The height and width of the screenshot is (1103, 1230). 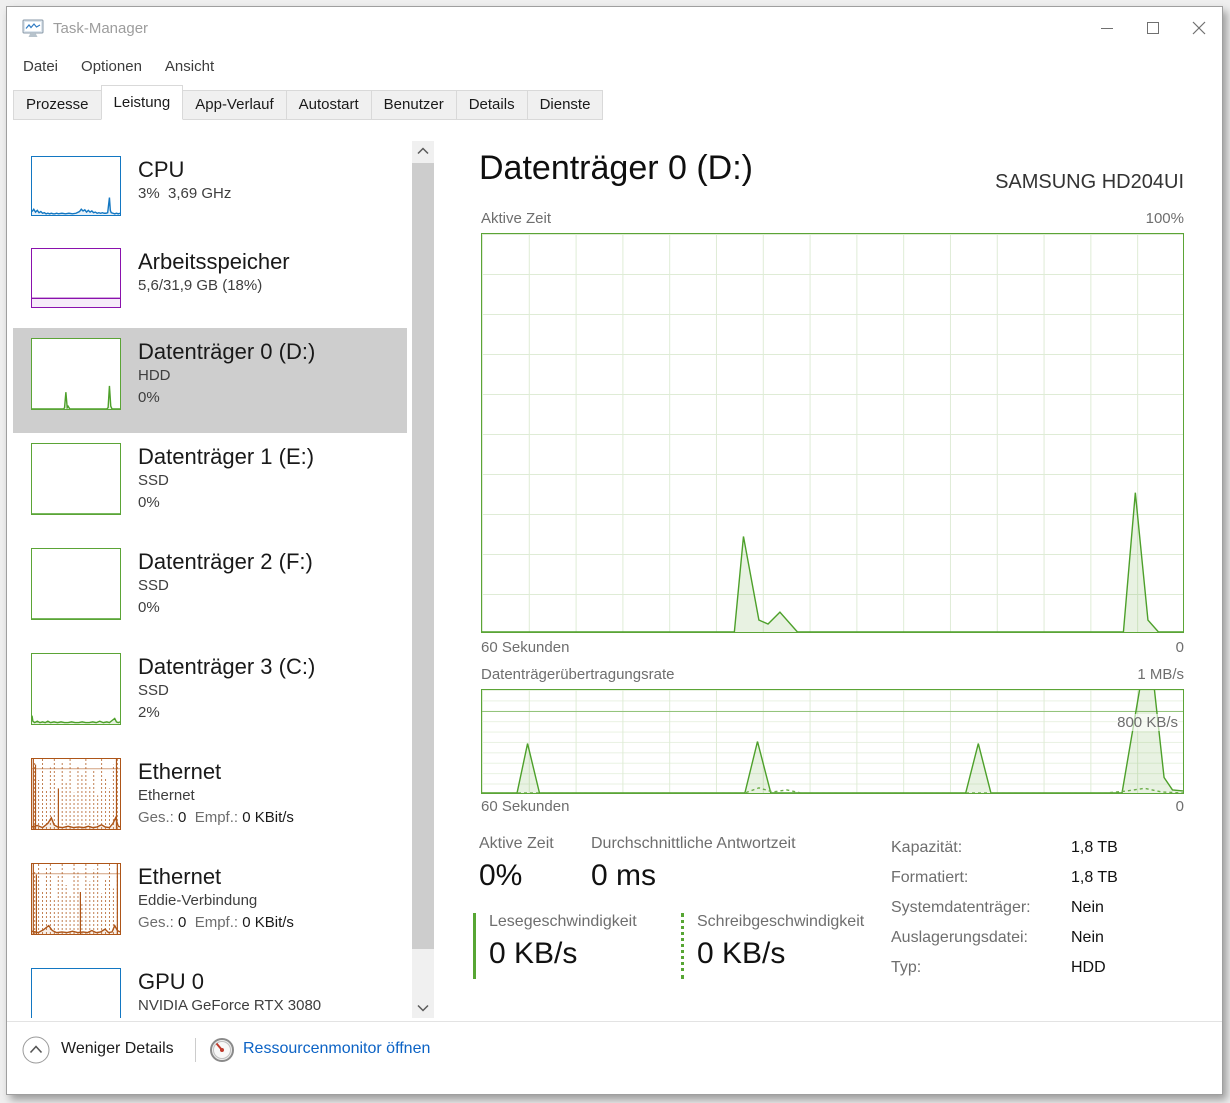 What do you see at coordinates (76, 584) in the screenshot?
I see `disk2-mini-chart` at bounding box center [76, 584].